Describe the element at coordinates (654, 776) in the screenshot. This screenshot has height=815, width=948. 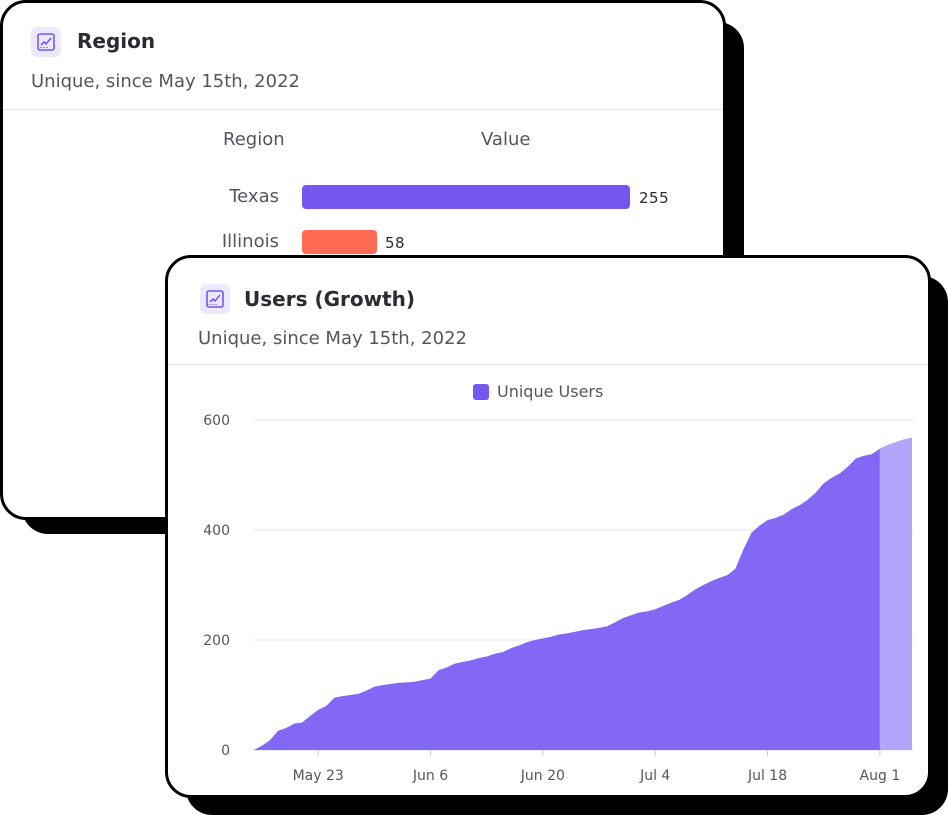
I see `x-tick-label: Jul 4` at that location.